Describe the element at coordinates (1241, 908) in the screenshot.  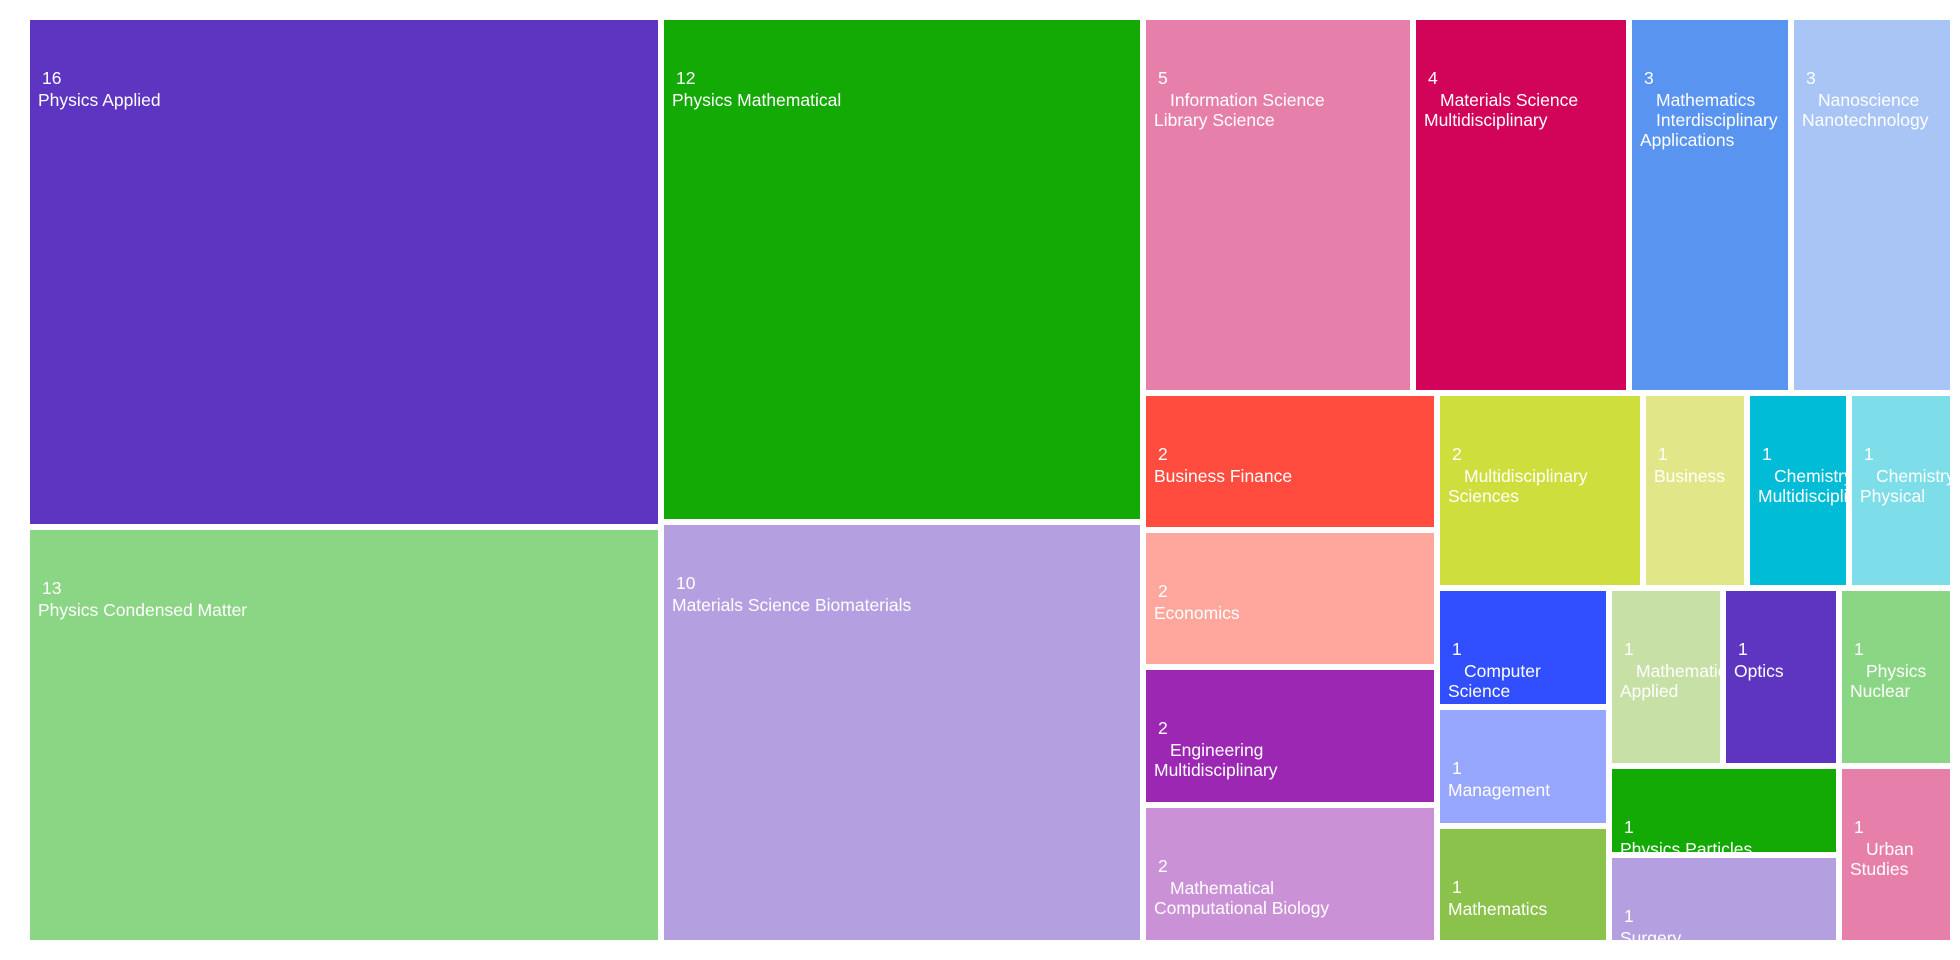
I see `treemap-label-mathematical-computational-biology-line-2: Computational Biology` at that location.